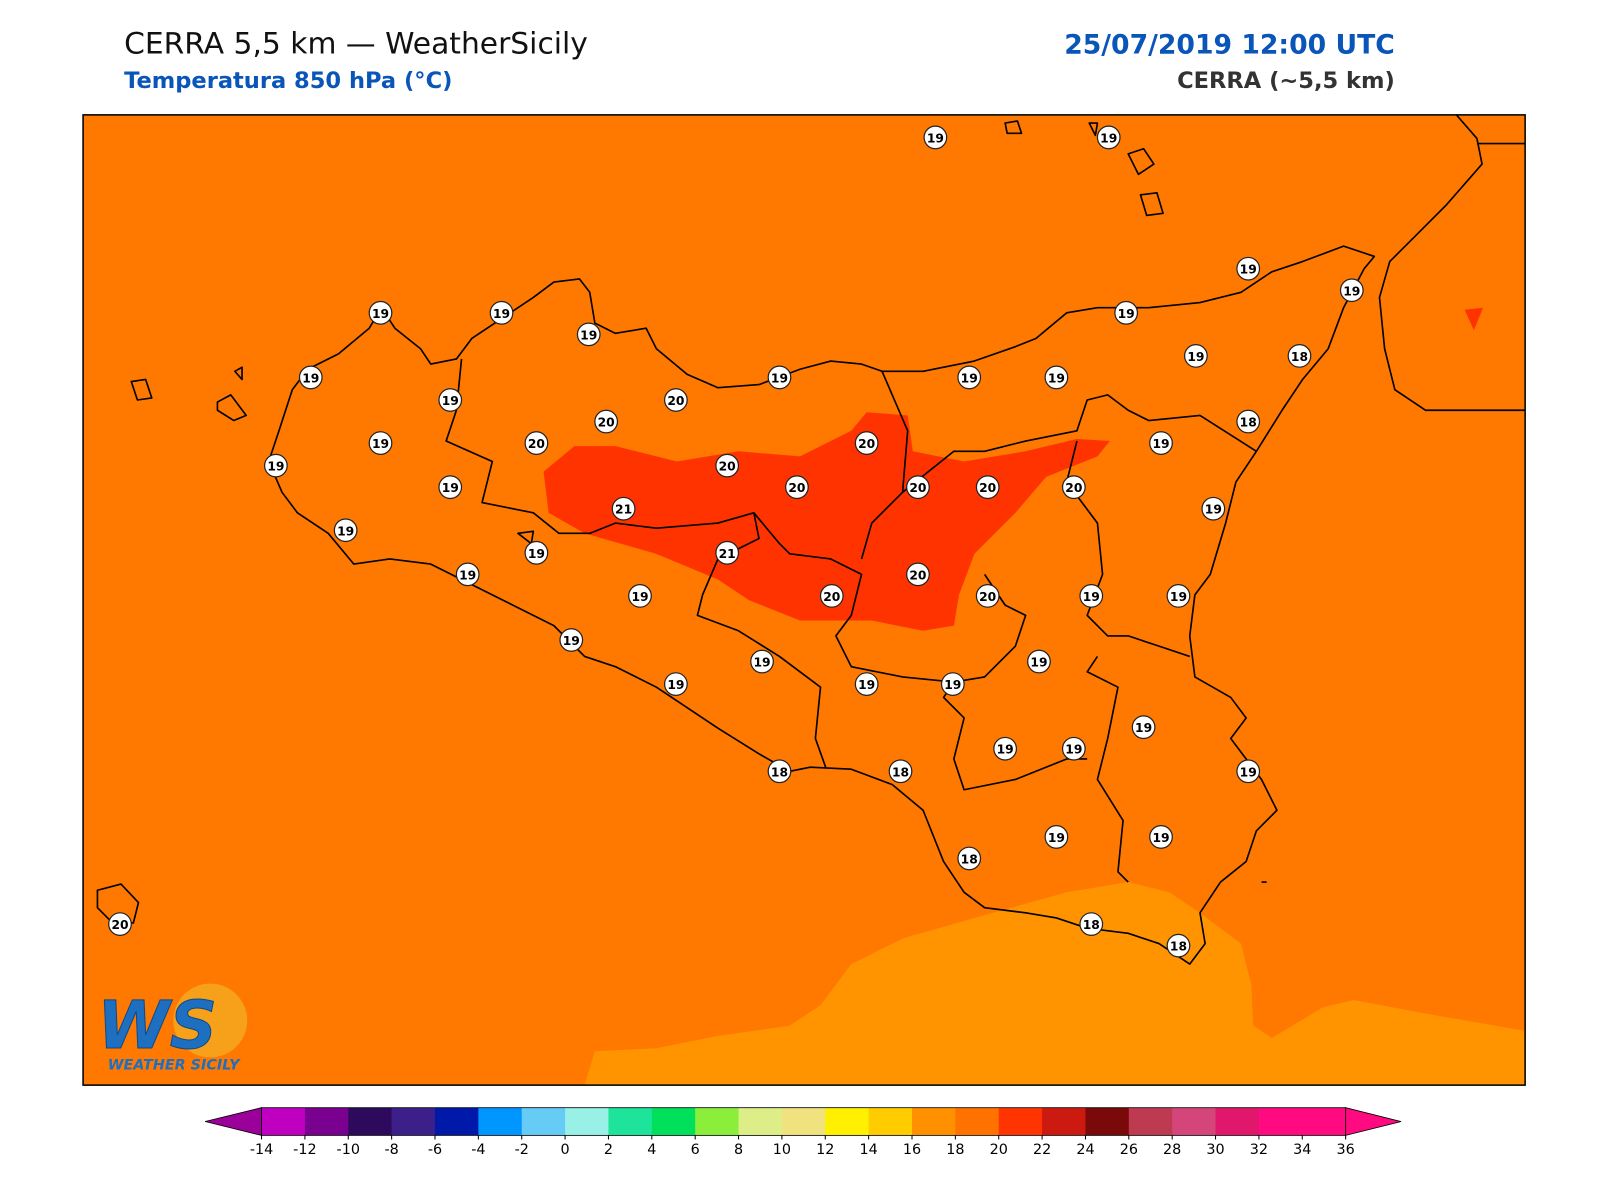  I want to click on field-cooler, so click(1055, 984).